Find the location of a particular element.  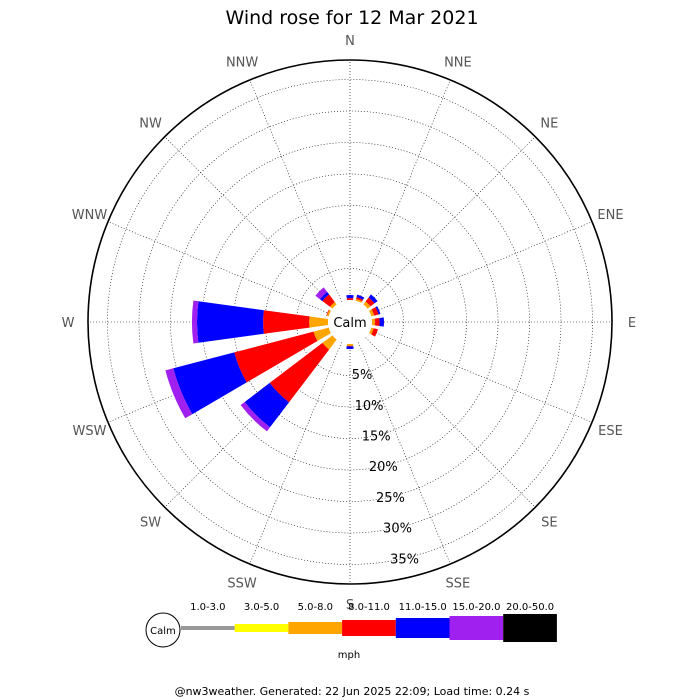

legend-calm-label: Calm is located at coordinates (163, 631).